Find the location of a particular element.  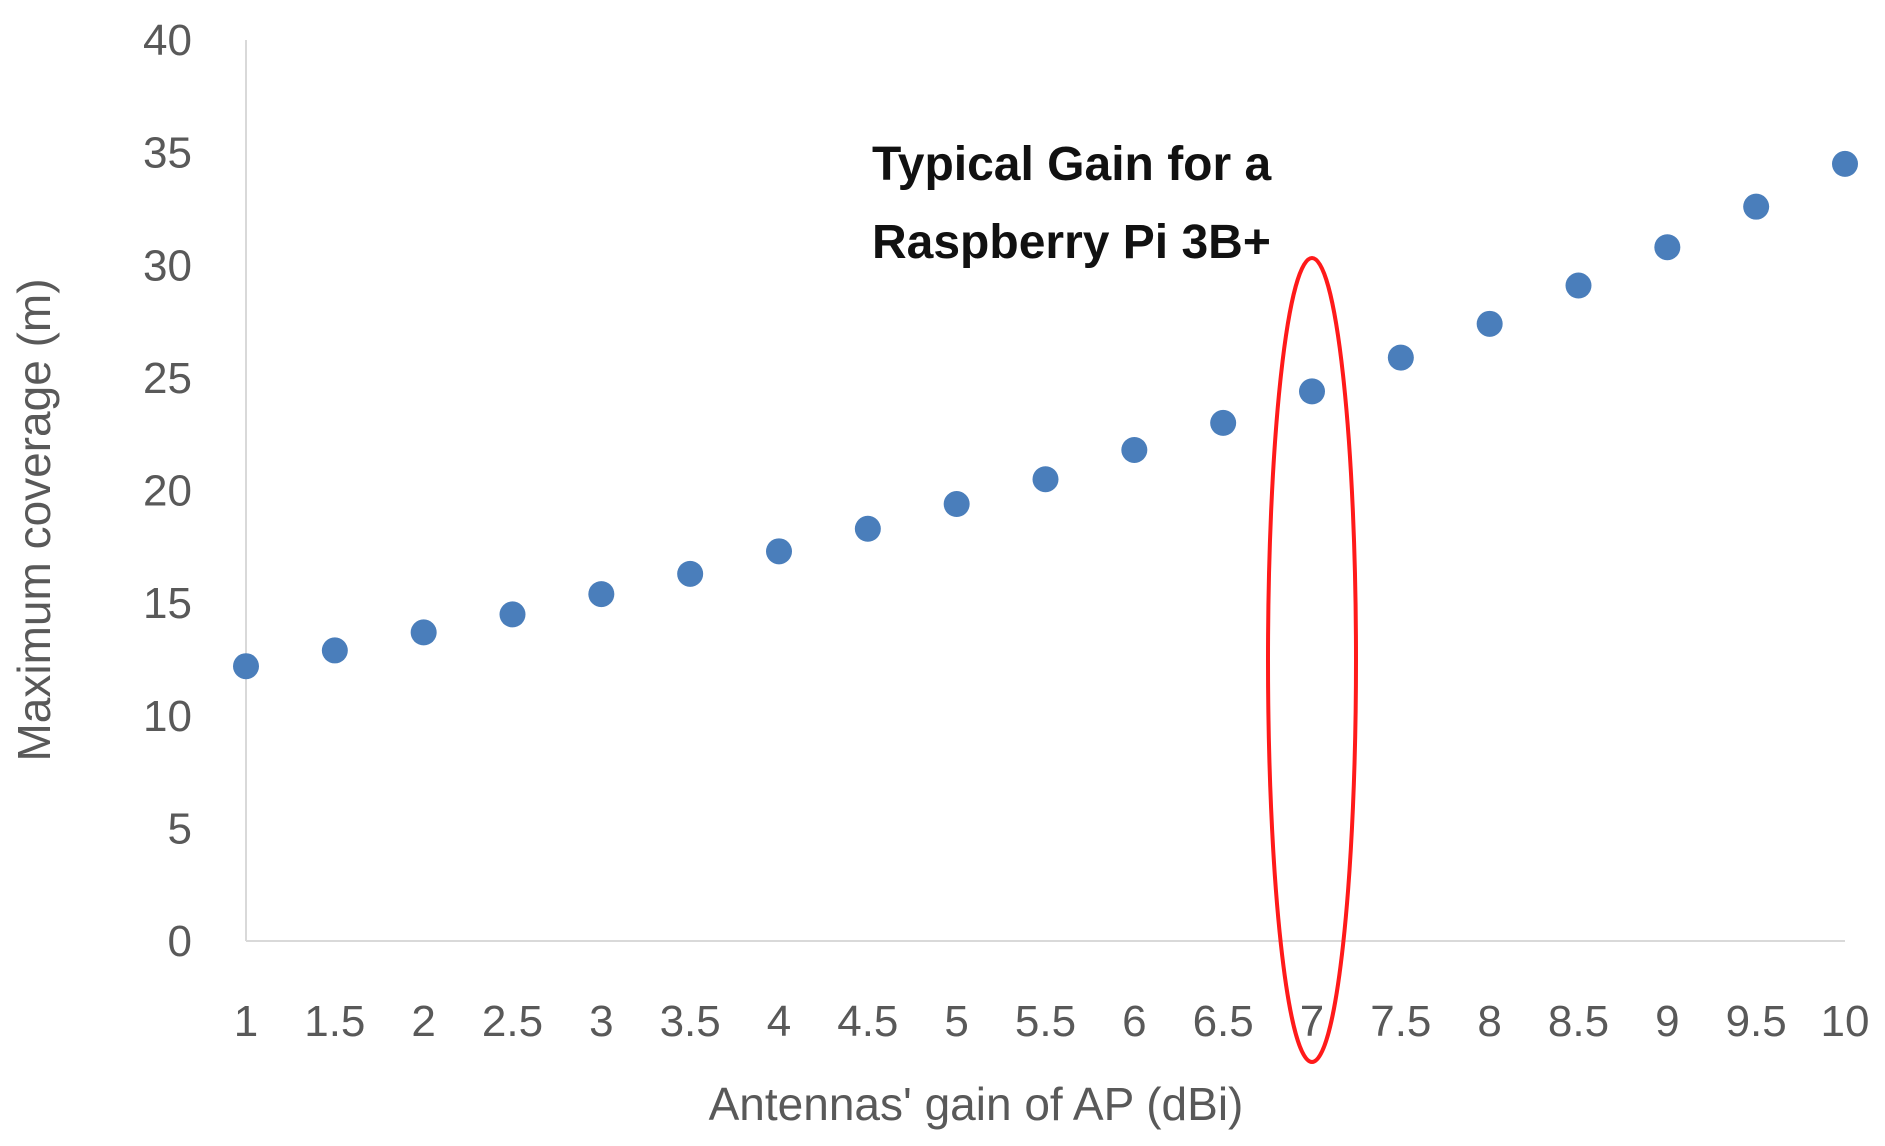

x-tick-label: 7 is located at coordinates (1312, 1021).